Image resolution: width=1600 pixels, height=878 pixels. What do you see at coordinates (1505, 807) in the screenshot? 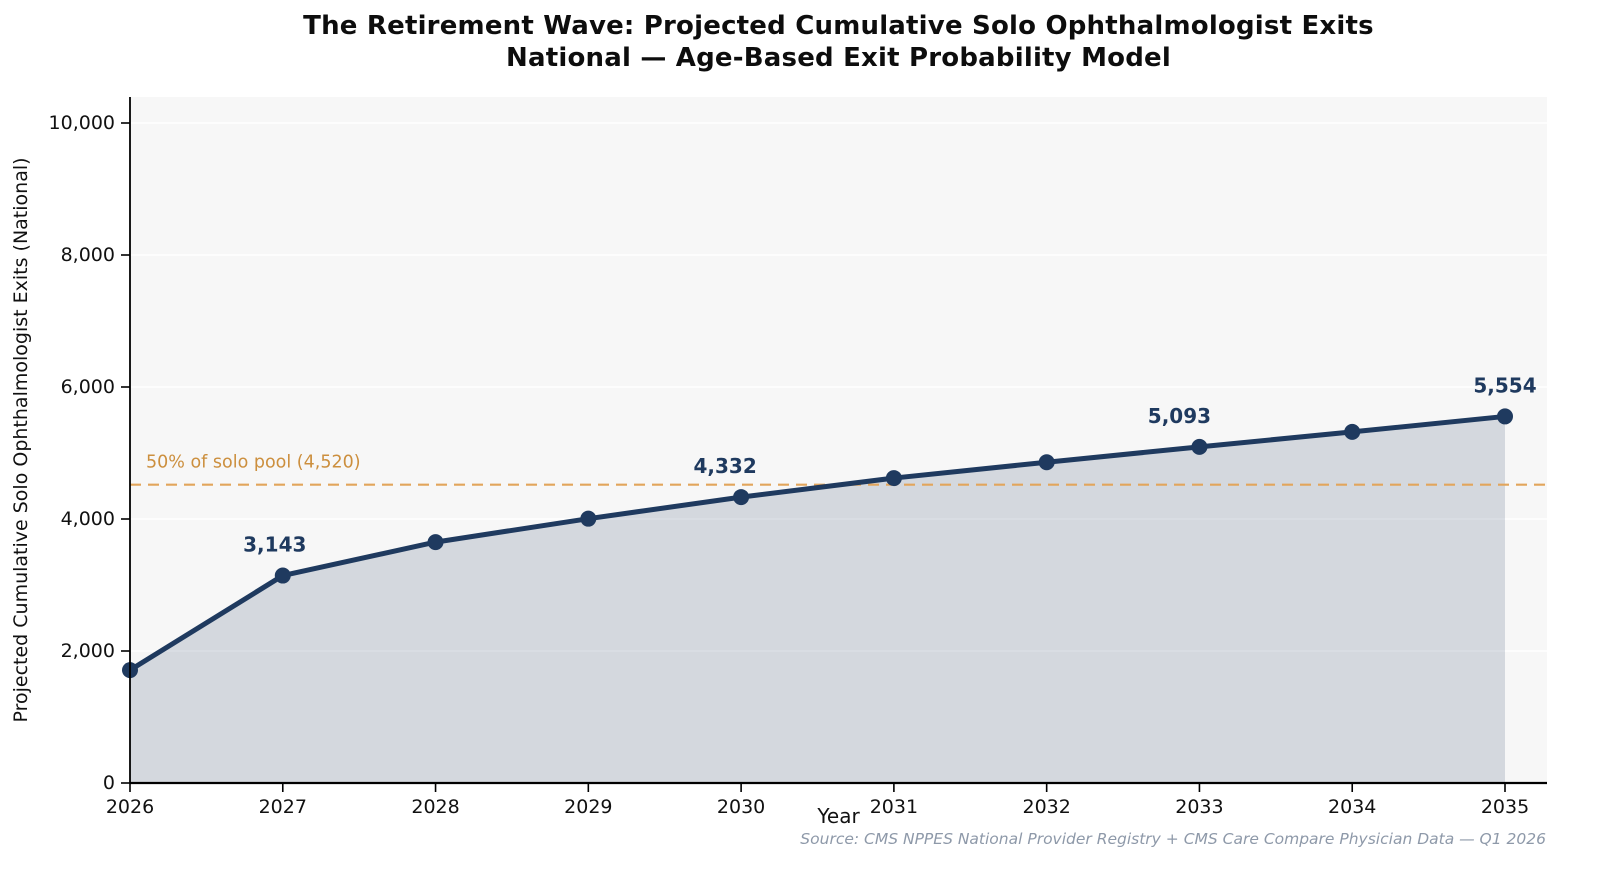
I see `x-tick-label: 2035` at bounding box center [1505, 807].